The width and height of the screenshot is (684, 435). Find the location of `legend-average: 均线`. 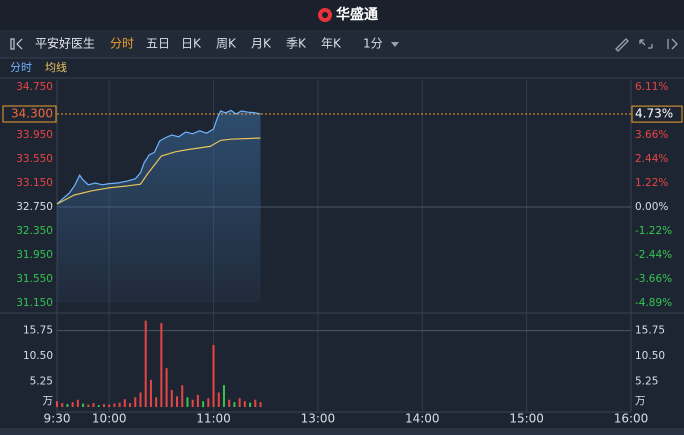

legend-average: 均线 is located at coordinates (56, 67).